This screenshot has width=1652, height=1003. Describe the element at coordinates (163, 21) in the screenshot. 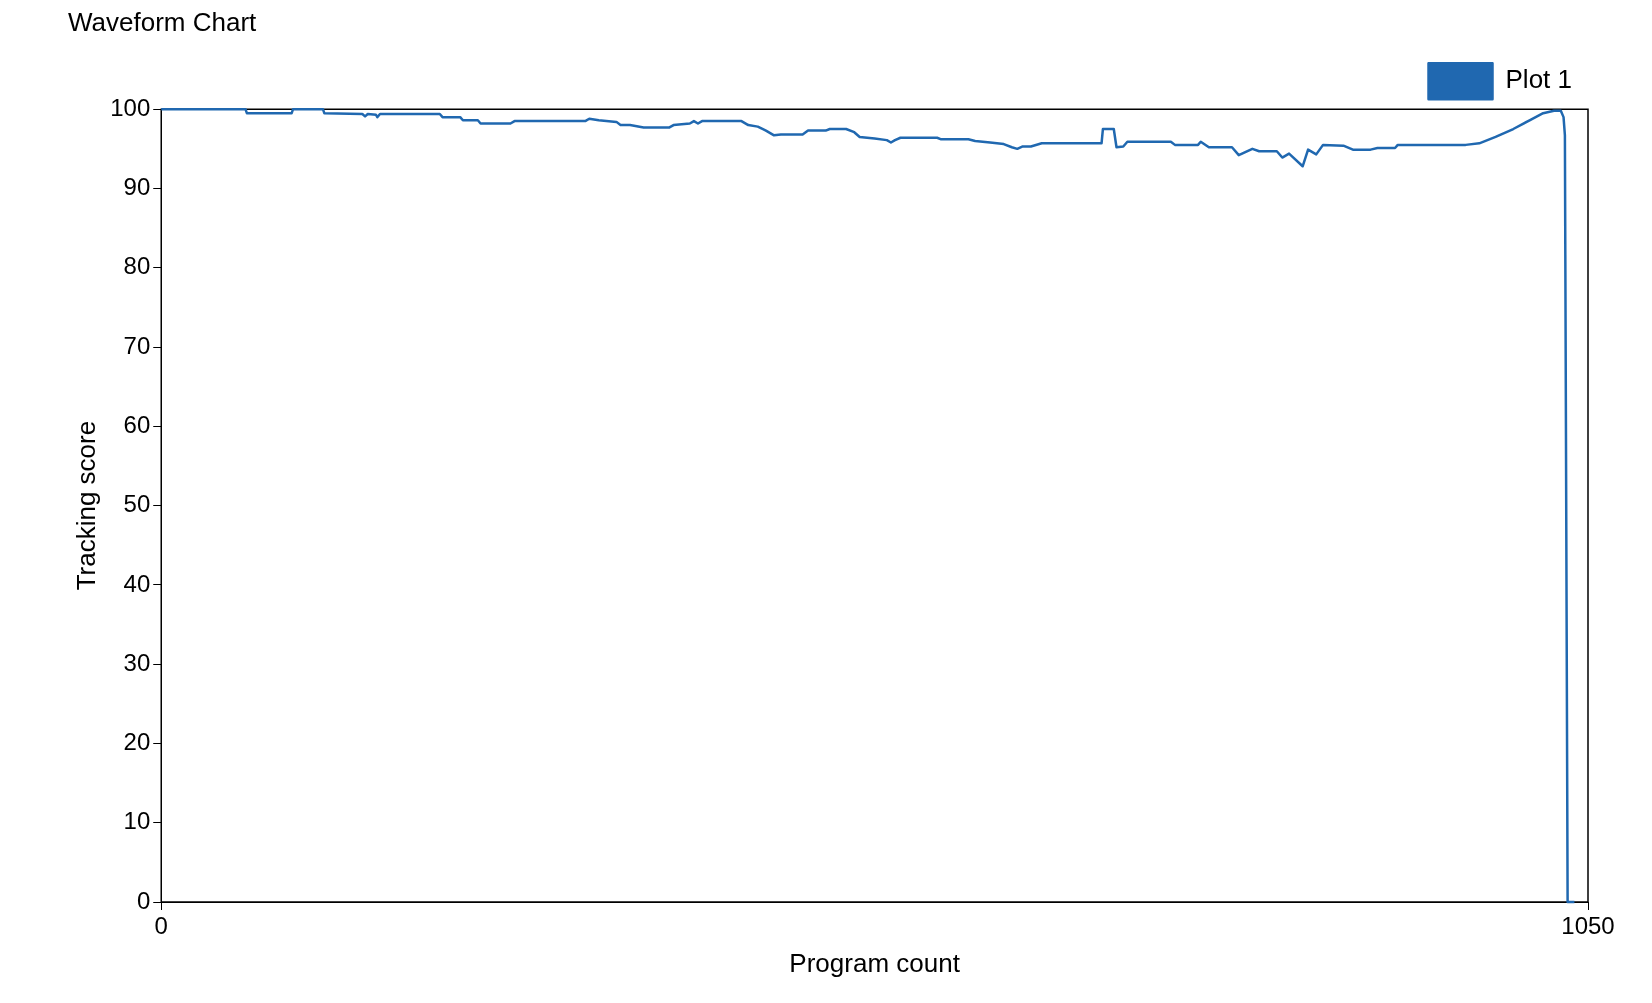

I see `chart-title: Waveform Chart` at that location.